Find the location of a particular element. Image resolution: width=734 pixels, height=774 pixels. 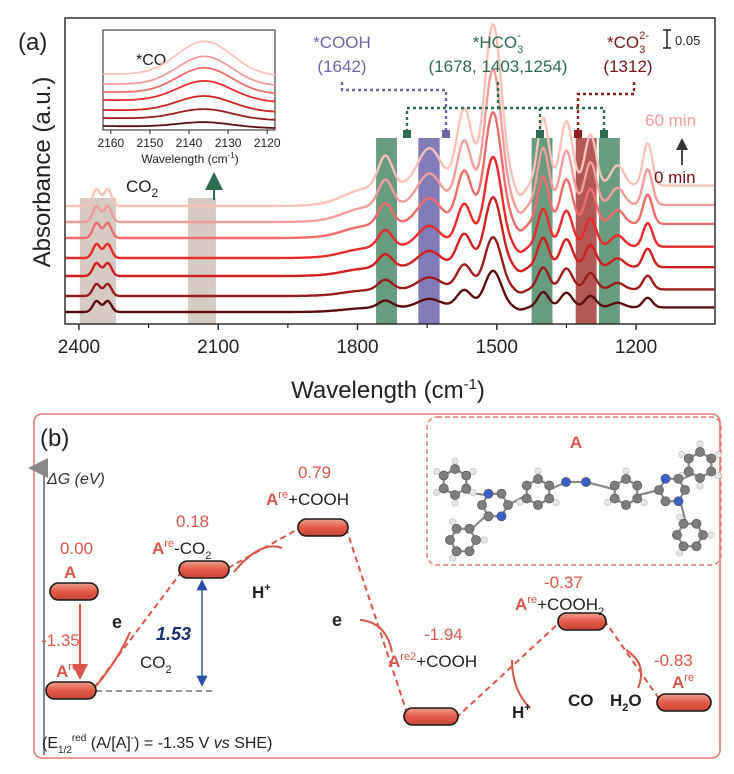

inset-lines is located at coordinates (189, 84).